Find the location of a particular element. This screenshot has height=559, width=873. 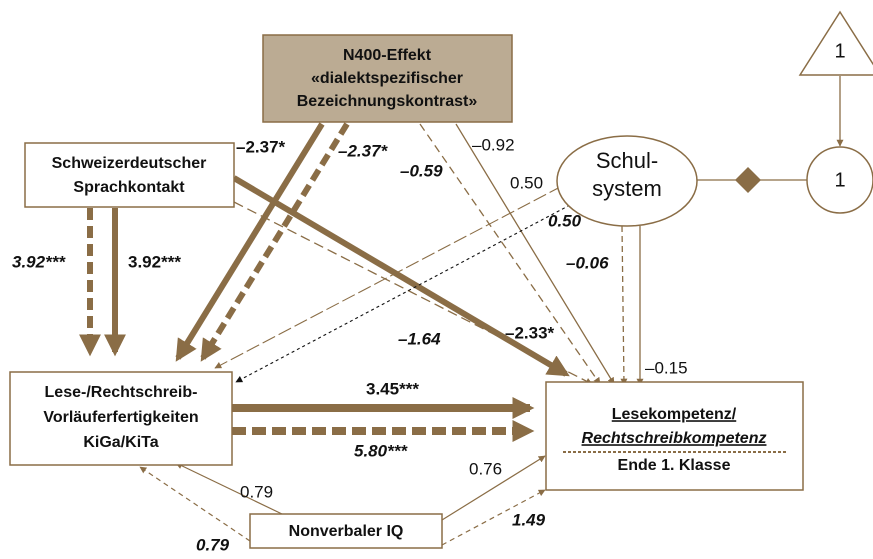

node-text: KiGa/KiTa is located at coordinates (120, 442).